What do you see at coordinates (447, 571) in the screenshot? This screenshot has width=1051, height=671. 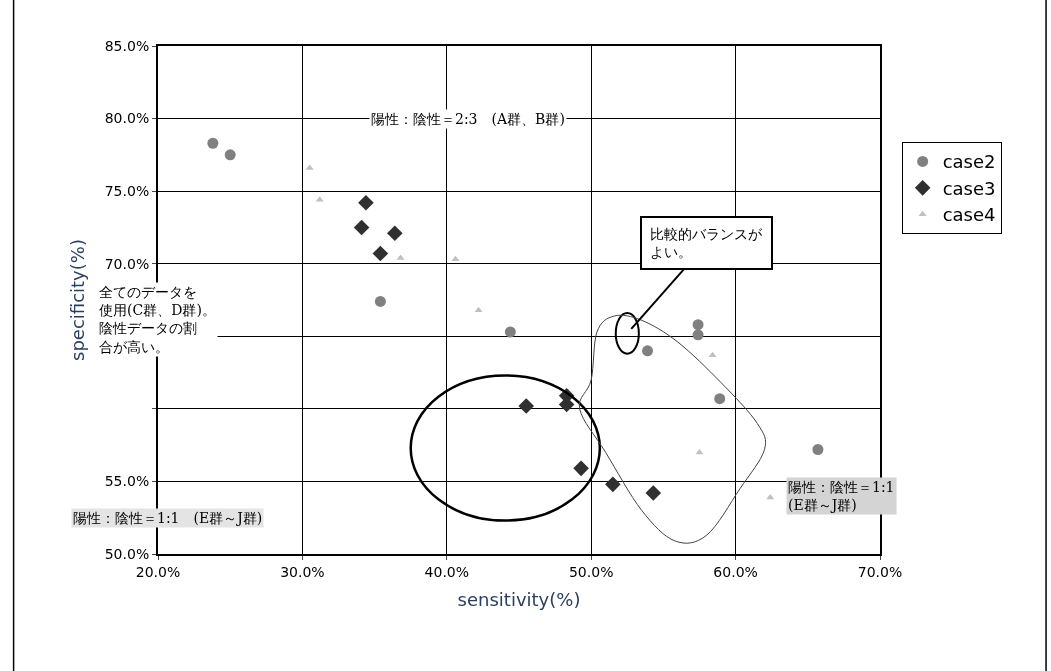 I see `x-tick-label: 40.0%` at bounding box center [447, 571].